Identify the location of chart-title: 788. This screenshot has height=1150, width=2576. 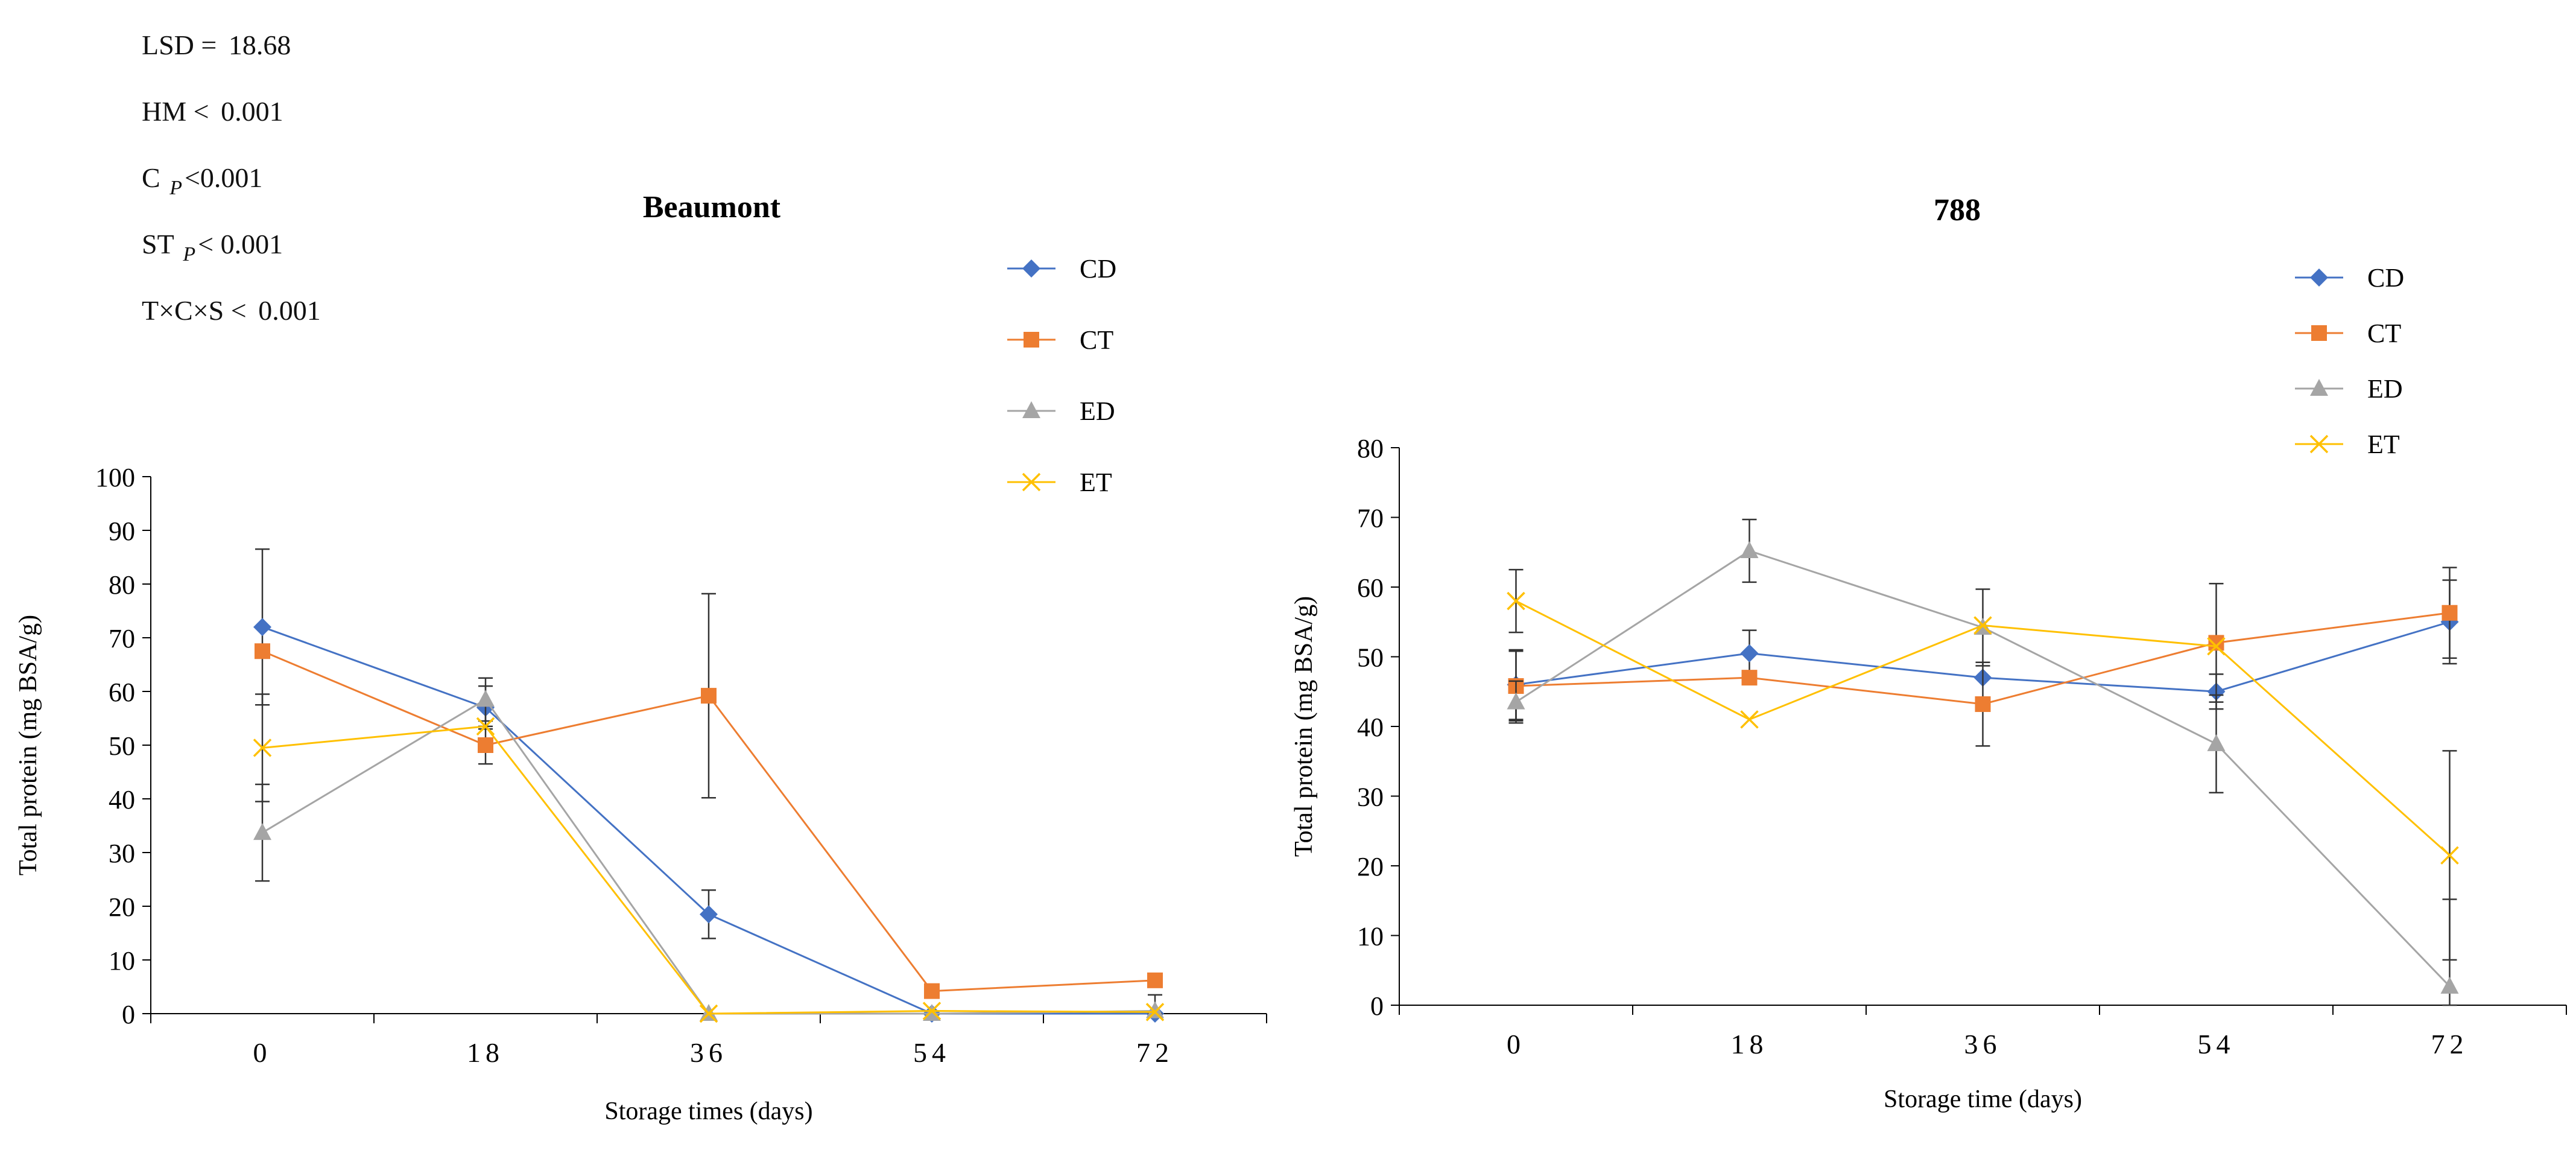
(1957, 210).